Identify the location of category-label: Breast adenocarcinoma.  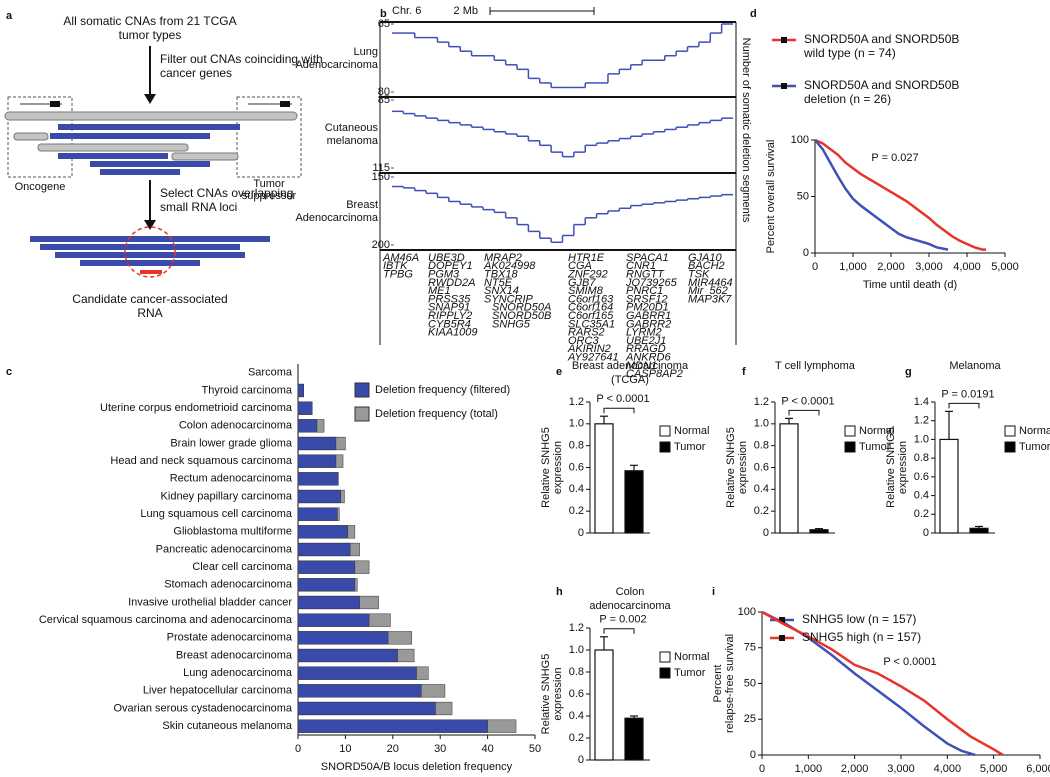
(234, 655).